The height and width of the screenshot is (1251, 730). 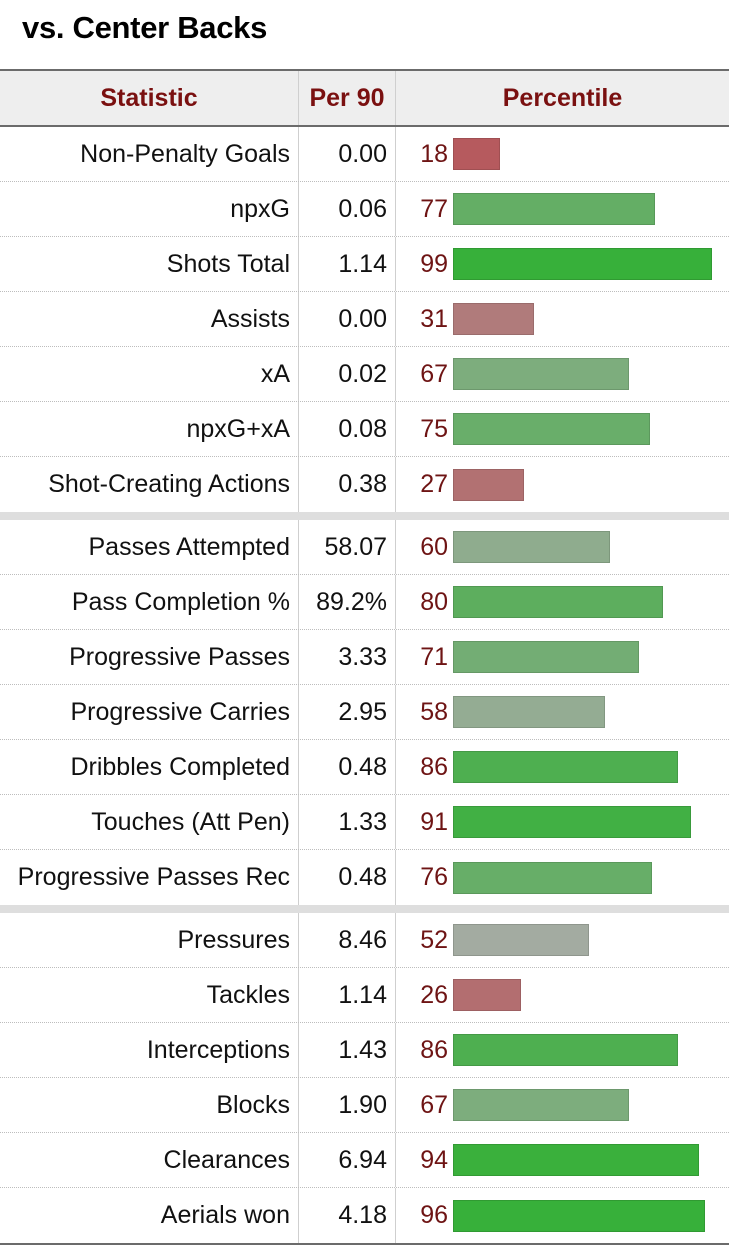 What do you see at coordinates (149, 767) in the screenshot?
I see `statistic-name: Dribbles Completed` at bounding box center [149, 767].